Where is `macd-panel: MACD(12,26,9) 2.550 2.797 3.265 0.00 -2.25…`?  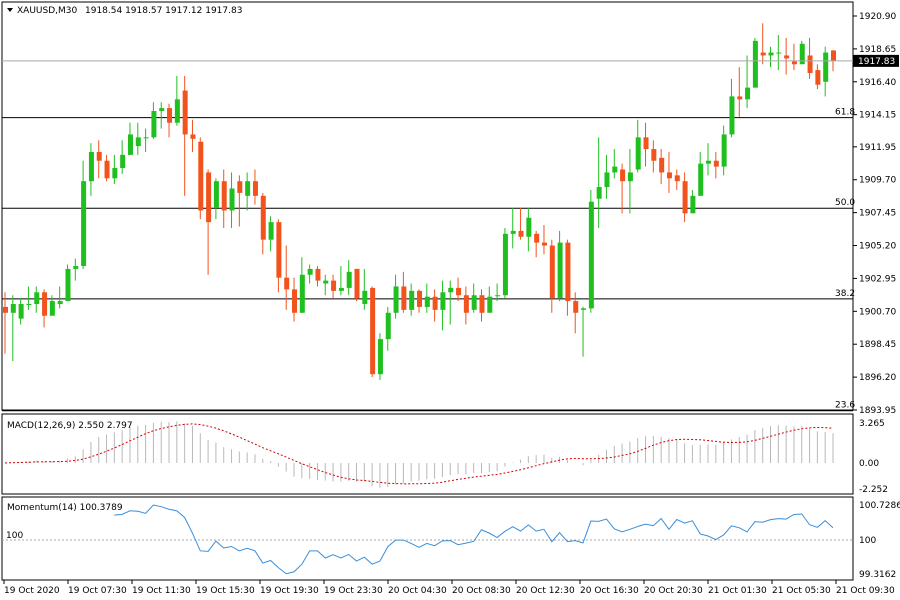
macd-panel: MACD(12,26,9) 2.550 2.797 3.265 0.00 -2.25… is located at coordinates (444, 454).